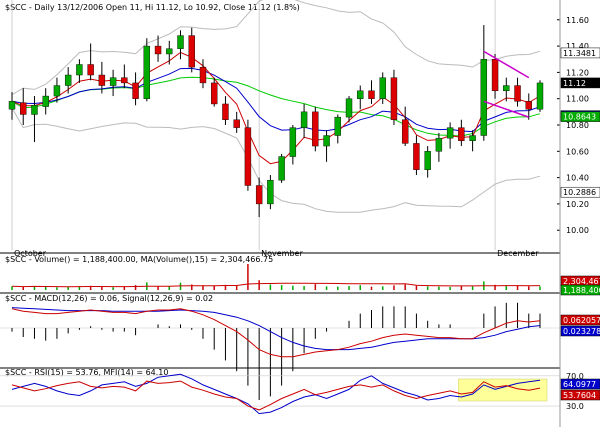  What do you see at coordinates (575, 376) in the screenshot?
I see `rsi-tick-label: 70.0` at bounding box center [575, 376].